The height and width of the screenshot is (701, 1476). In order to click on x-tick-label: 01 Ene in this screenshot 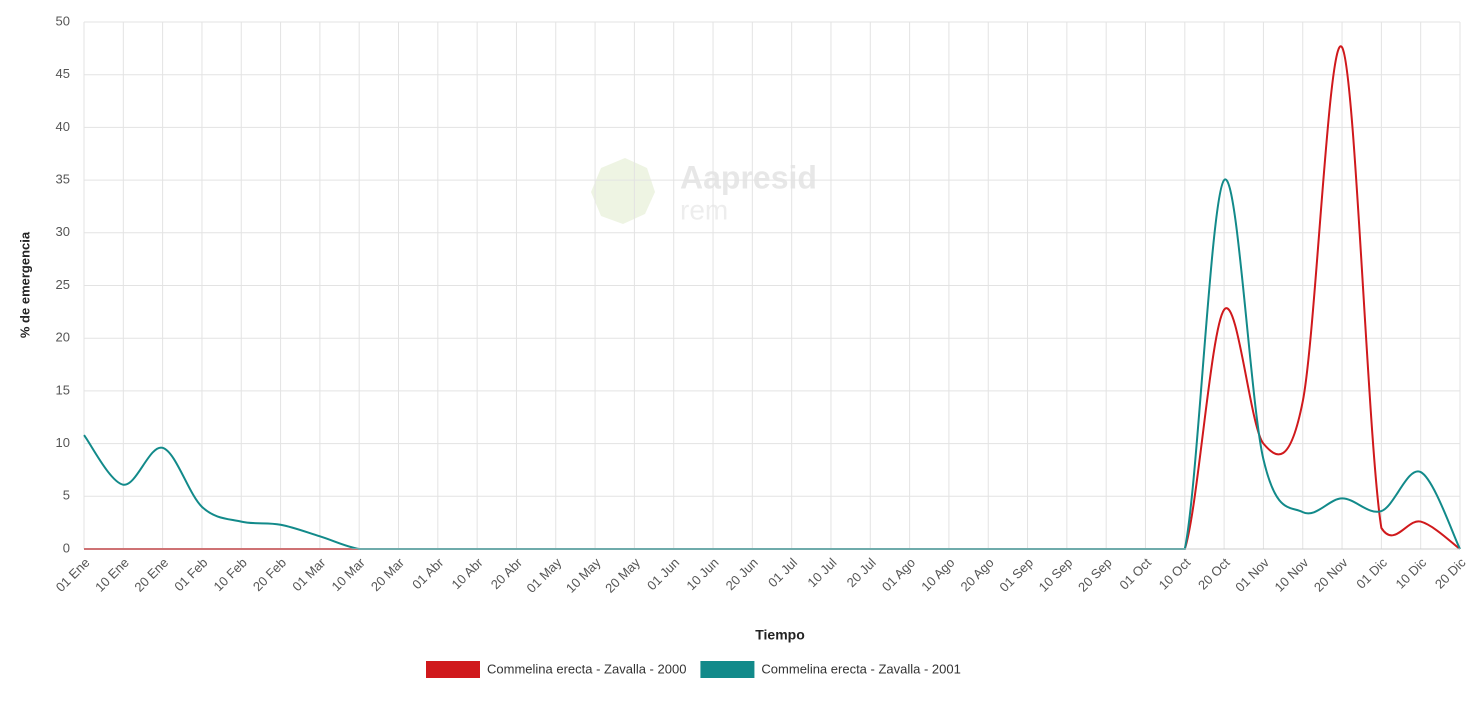, I will do `click(73, 575)`.